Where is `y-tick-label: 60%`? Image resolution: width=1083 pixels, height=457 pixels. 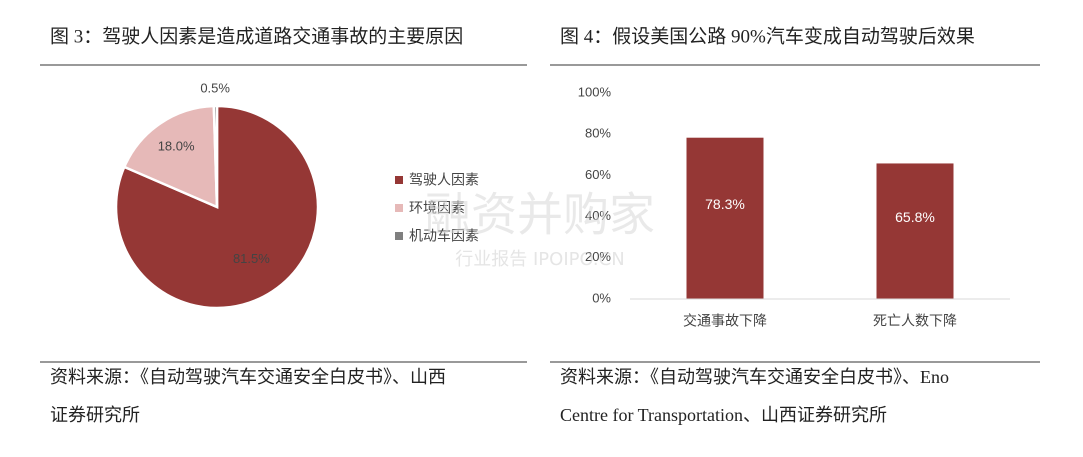 y-tick-label: 60% is located at coordinates (598, 174).